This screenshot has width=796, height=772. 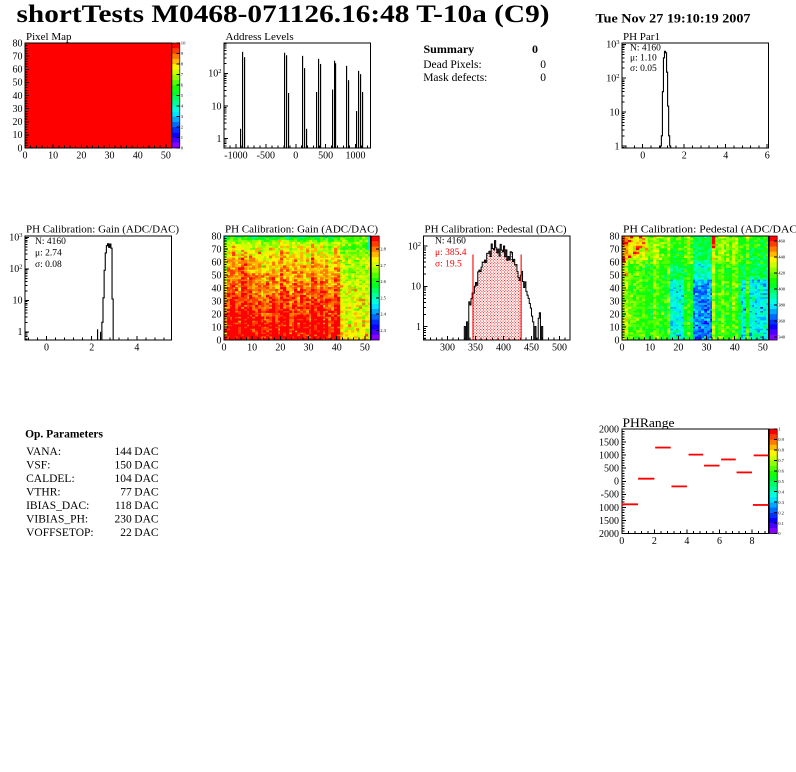 What do you see at coordinates (126, 533) in the screenshot?
I see `svg-text: 22` at bounding box center [126, 533].